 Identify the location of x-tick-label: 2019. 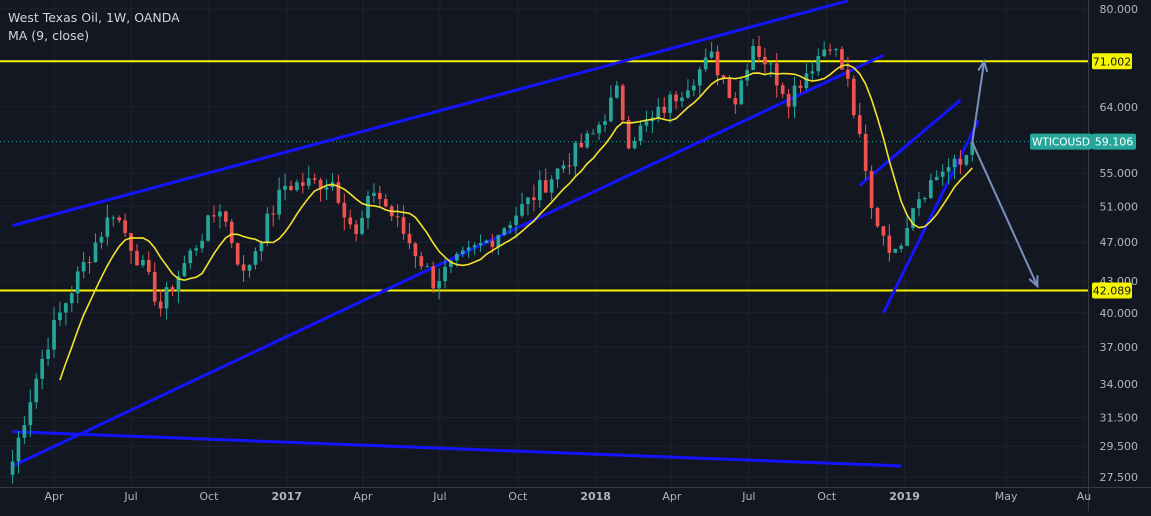
(904, 496).